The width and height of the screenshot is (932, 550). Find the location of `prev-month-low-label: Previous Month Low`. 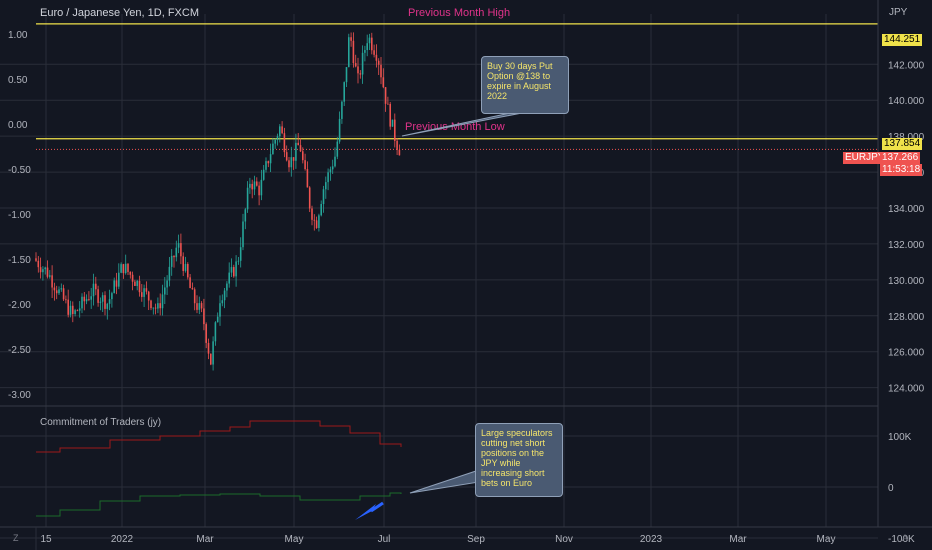

prev-month-low-label: Previous Month Low is located at coordinates (455, 127).